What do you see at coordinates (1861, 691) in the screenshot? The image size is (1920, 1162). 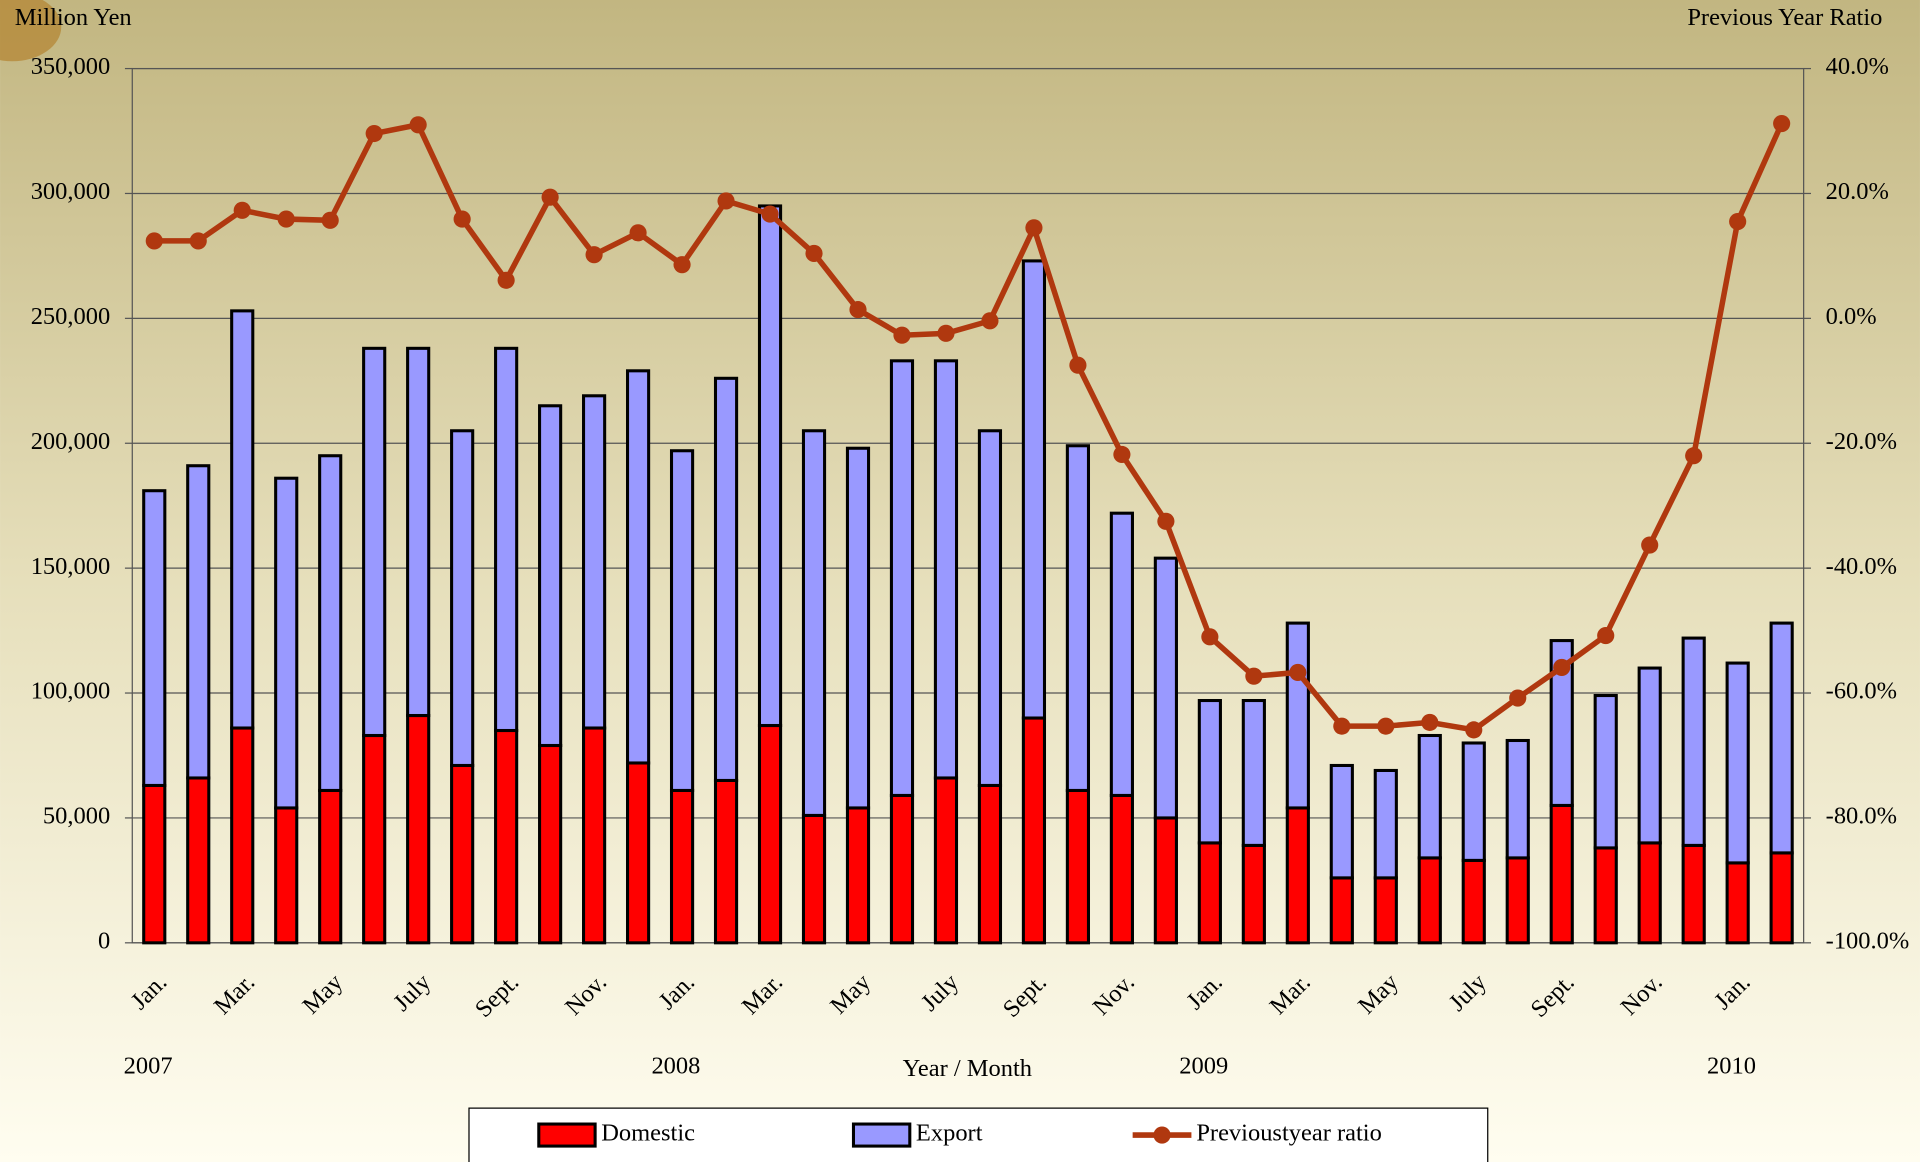 I see `y2-tick-label: -60.0%` at bounding box center [1861, 691].